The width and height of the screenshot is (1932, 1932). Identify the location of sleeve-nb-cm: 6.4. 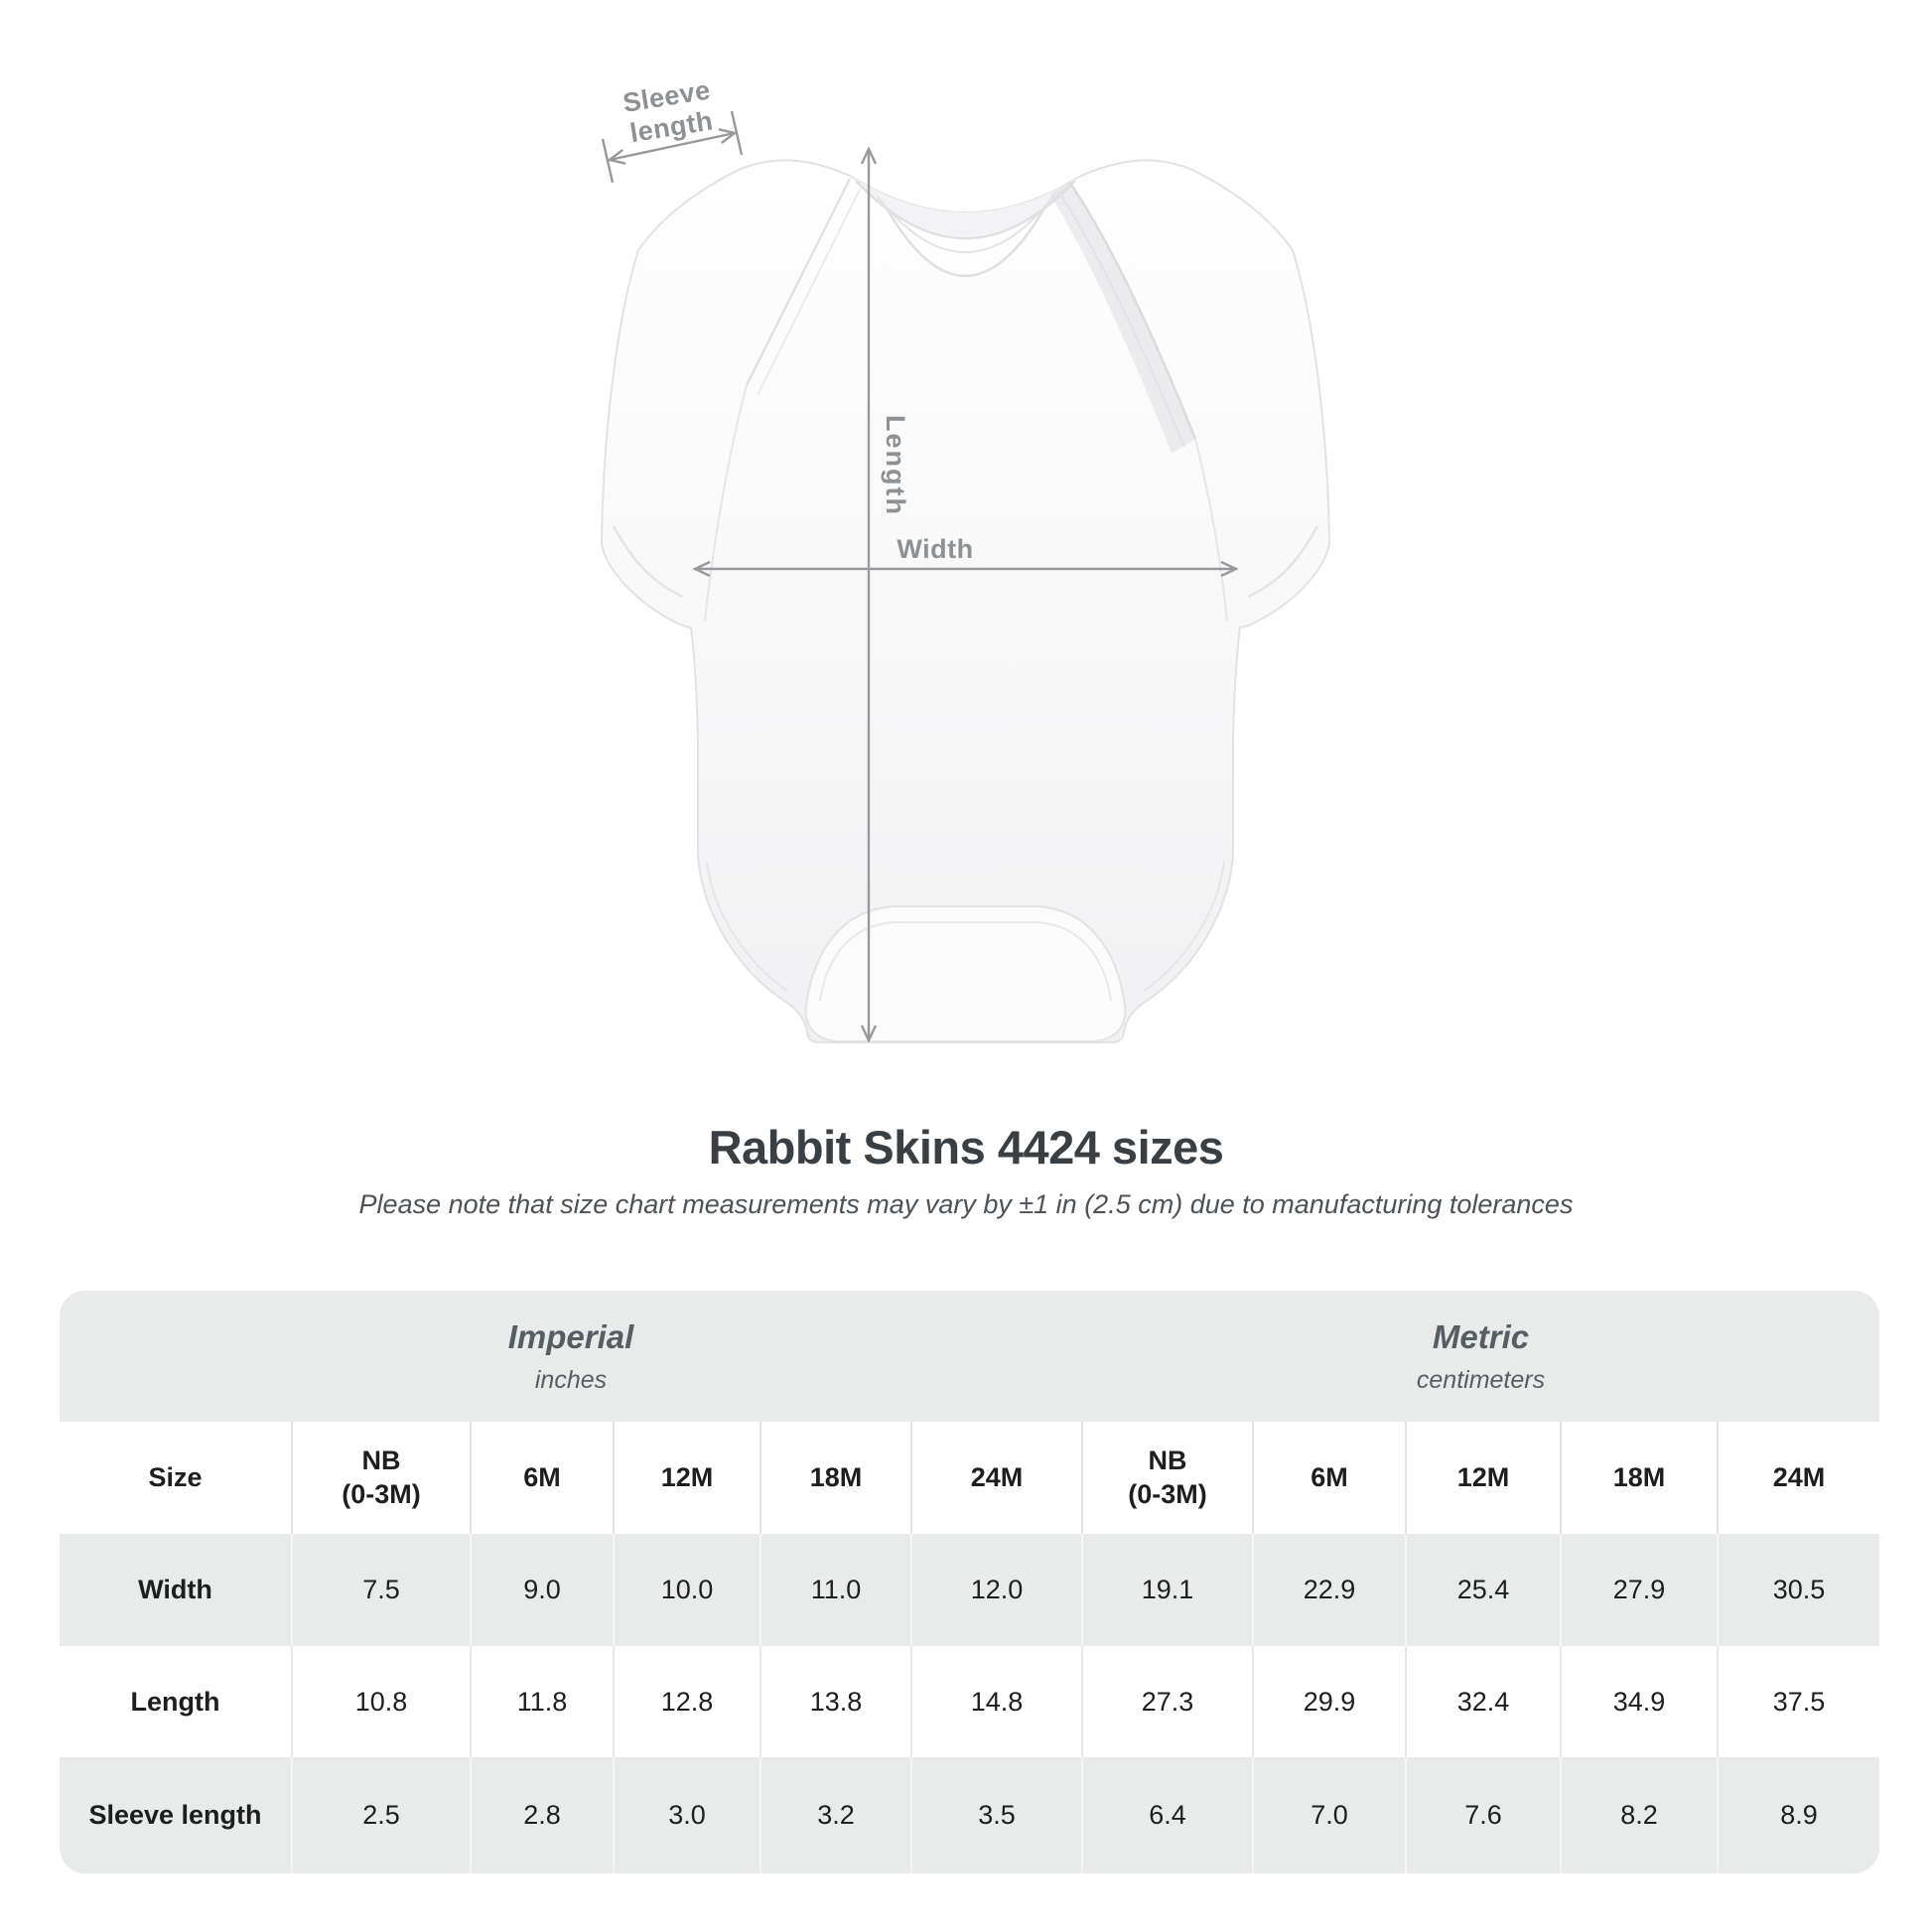
(1167, 1815).